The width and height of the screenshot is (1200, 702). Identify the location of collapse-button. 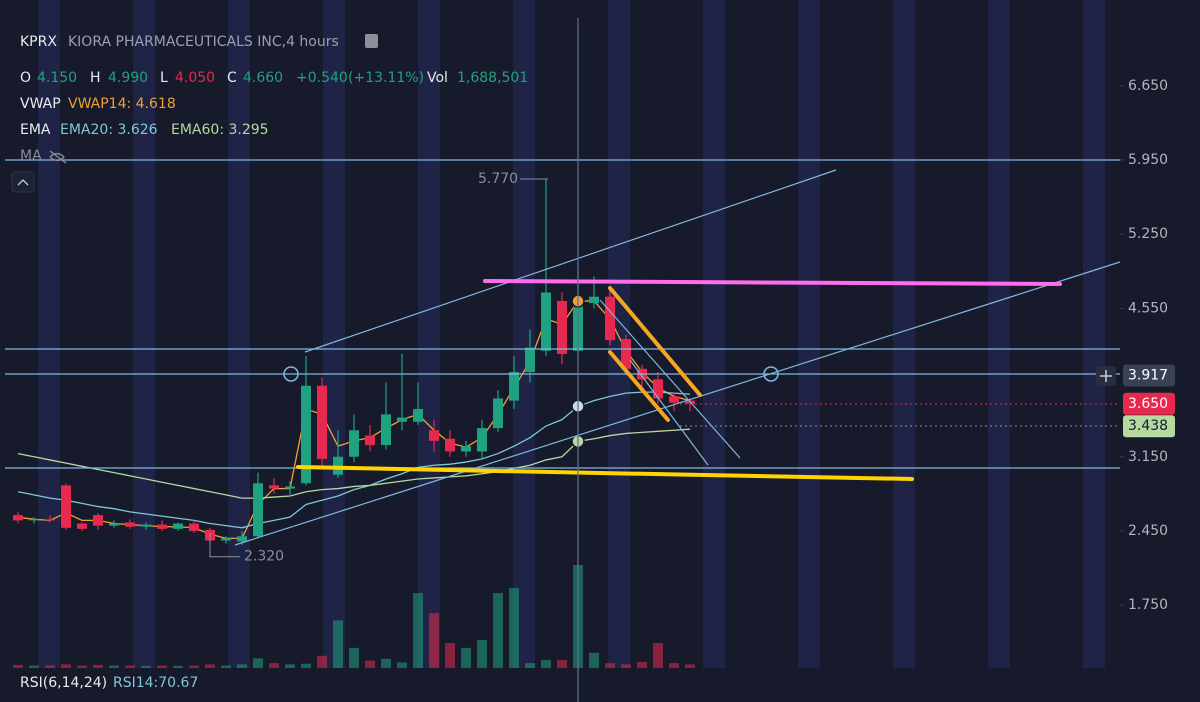
(23, 182).